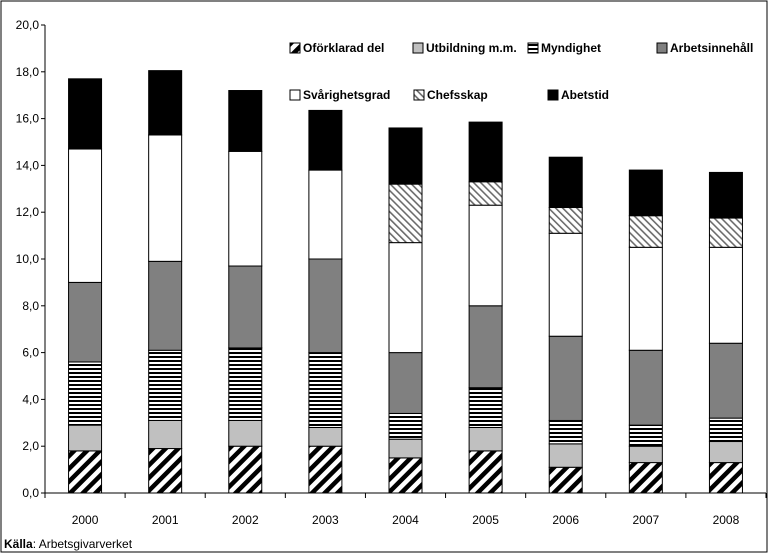 This screenshot has height=553, width=768. What do you see at coordinates (485, 152) in the screenshot?
I see `bar-segment-abetstid-2005` at bounding box center [485, 152].